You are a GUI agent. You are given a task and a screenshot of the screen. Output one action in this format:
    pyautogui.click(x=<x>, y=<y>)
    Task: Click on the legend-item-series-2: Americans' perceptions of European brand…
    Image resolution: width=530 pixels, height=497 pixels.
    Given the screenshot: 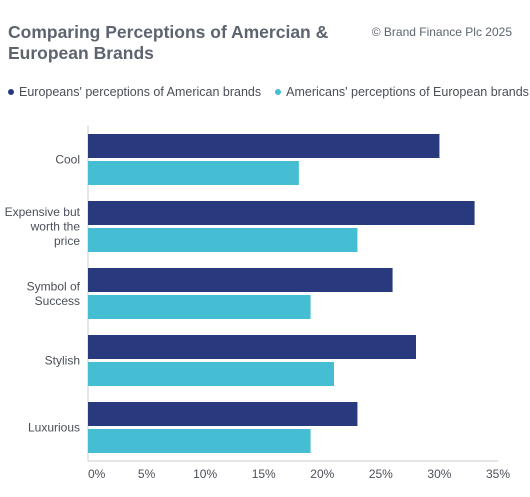 What is the action you would take?
    pyautogui.click(x=402, y=92)
    